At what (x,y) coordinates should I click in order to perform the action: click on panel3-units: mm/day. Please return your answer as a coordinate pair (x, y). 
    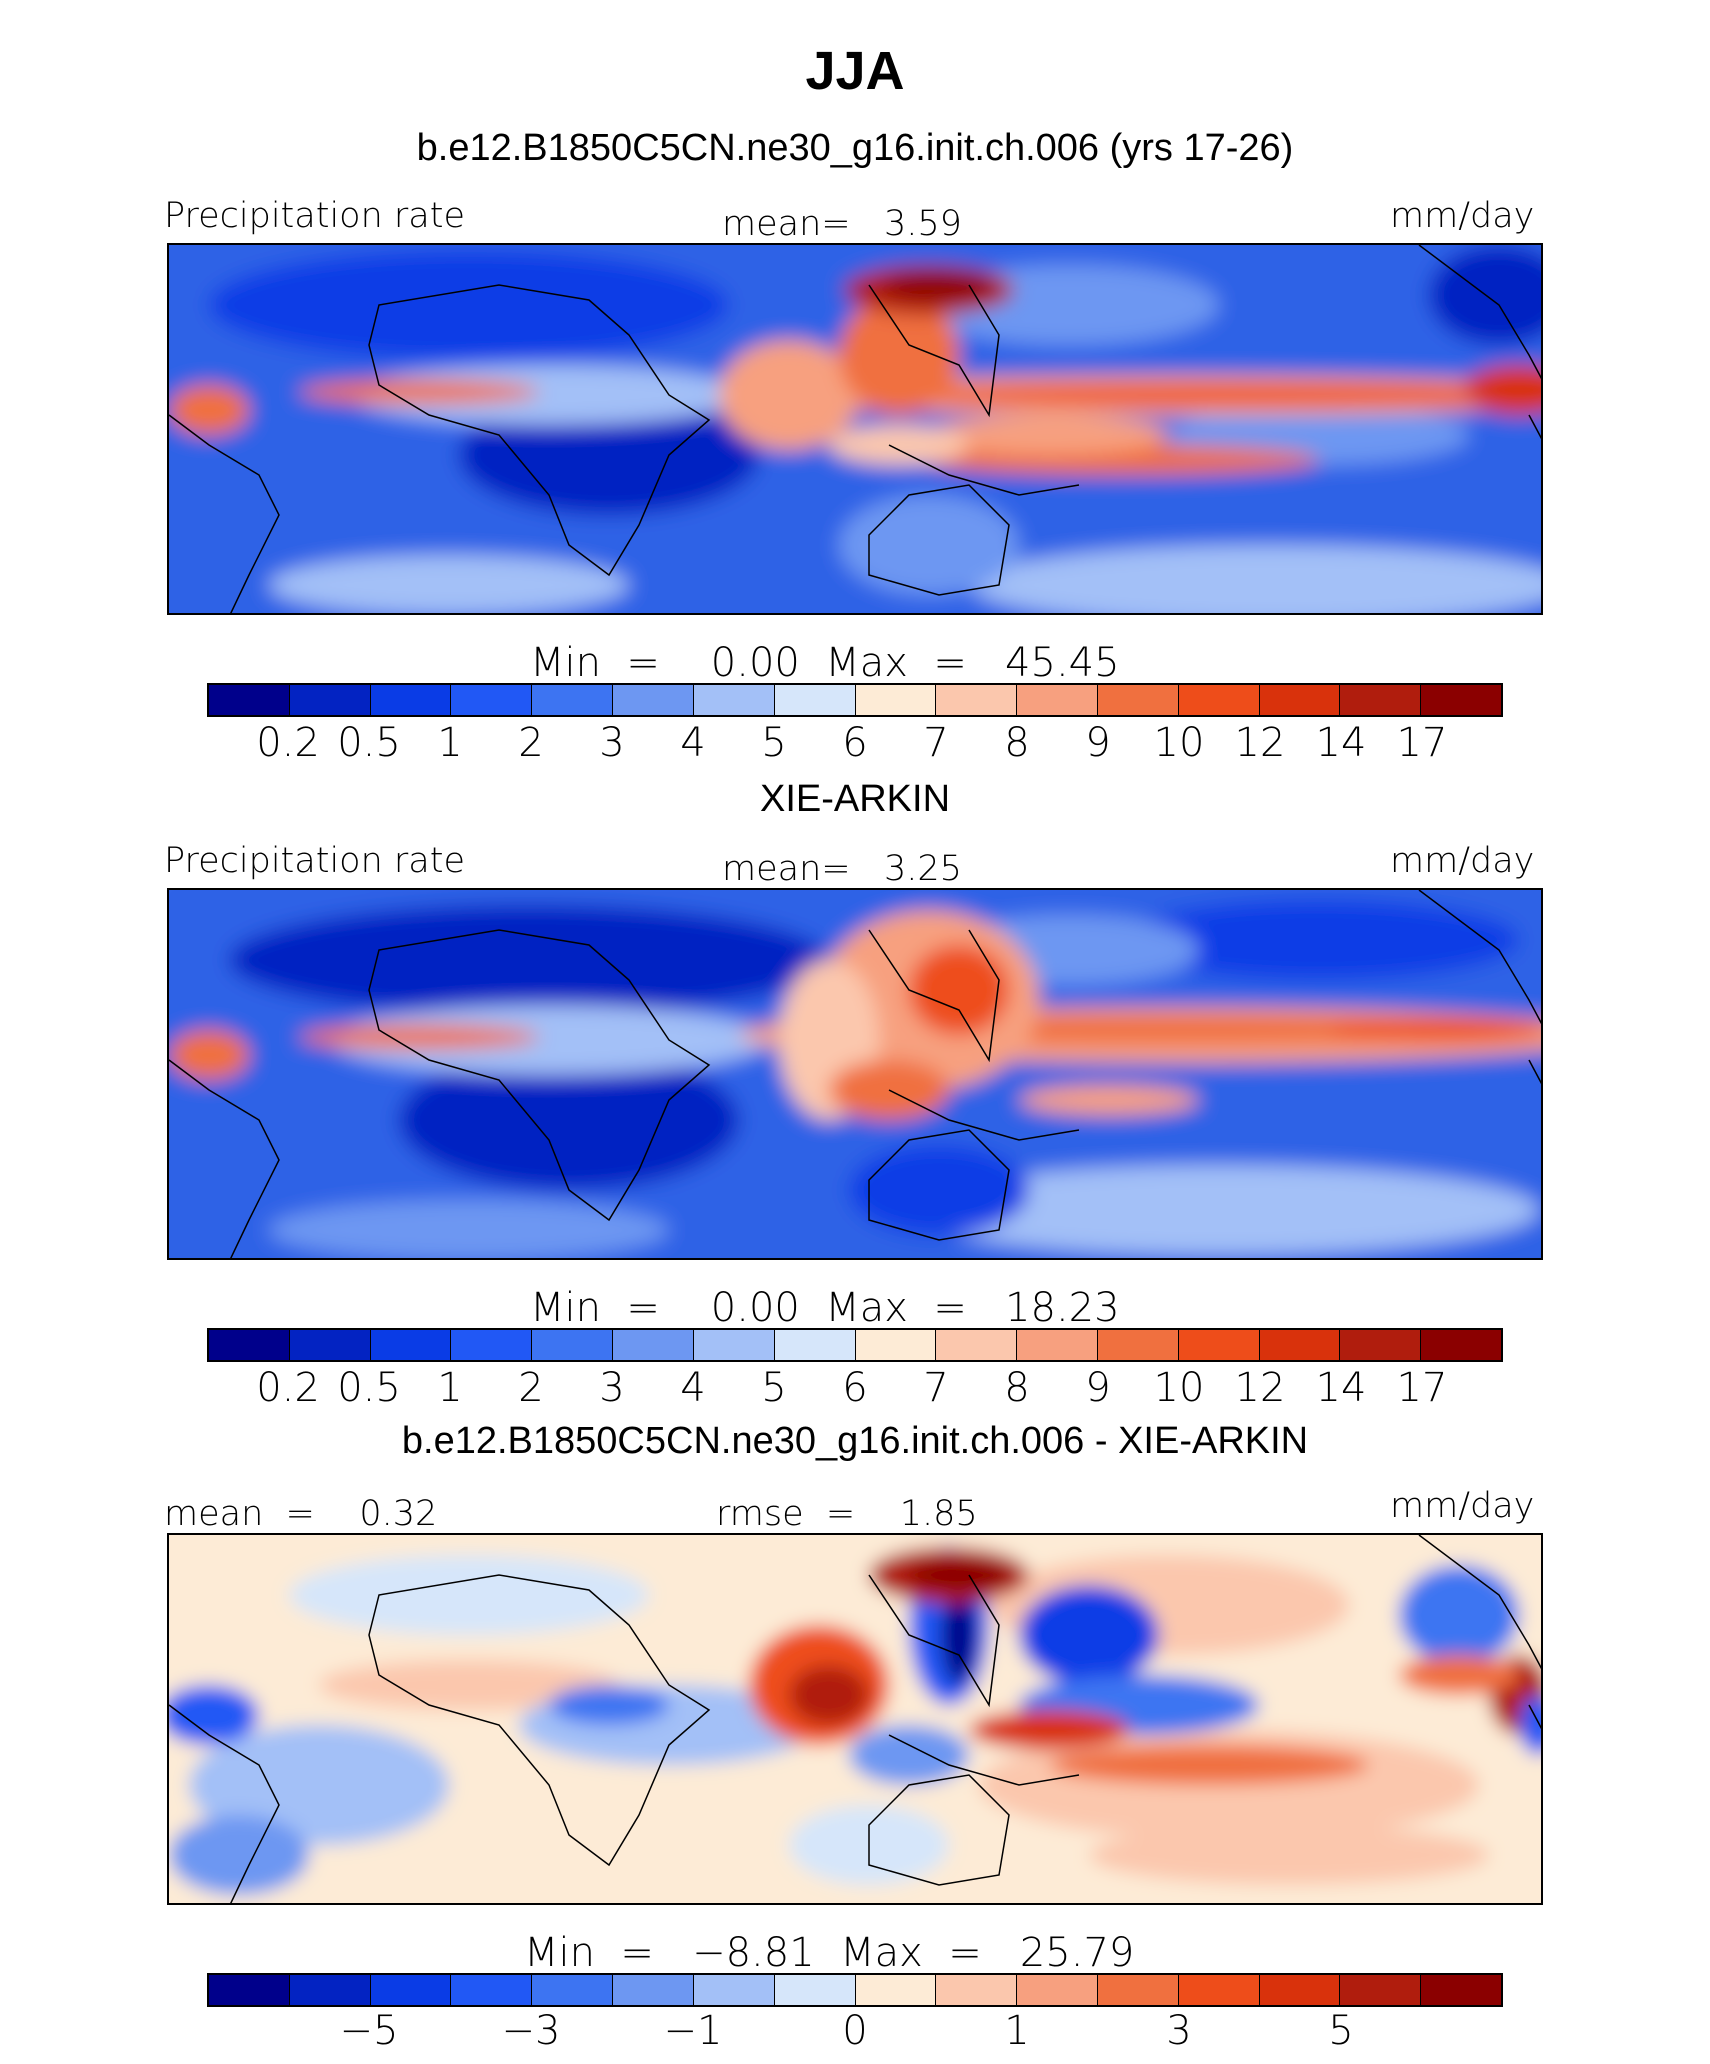
    Looking at the image, I should click on (1462, 1506).